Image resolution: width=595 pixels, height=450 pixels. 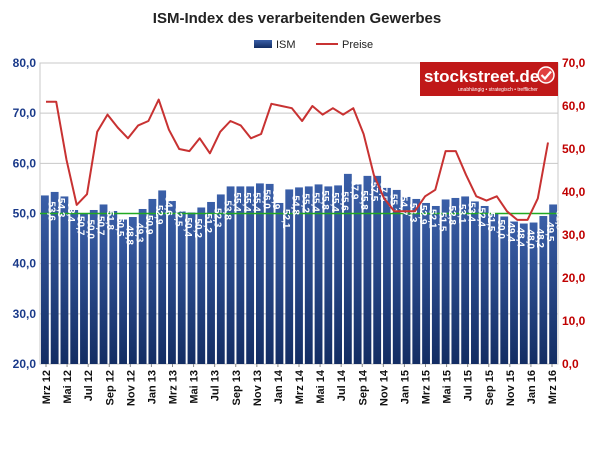 I want to click on x-tick-label: Sep 15, so click(x=490, y=387).